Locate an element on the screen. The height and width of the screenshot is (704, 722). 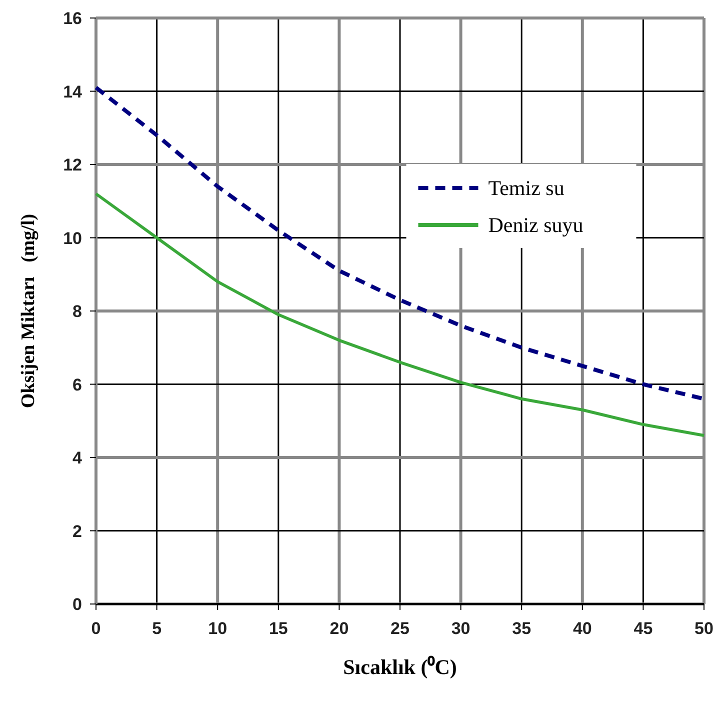
x-tick-label: 30 is located at coordinates (460, 628).